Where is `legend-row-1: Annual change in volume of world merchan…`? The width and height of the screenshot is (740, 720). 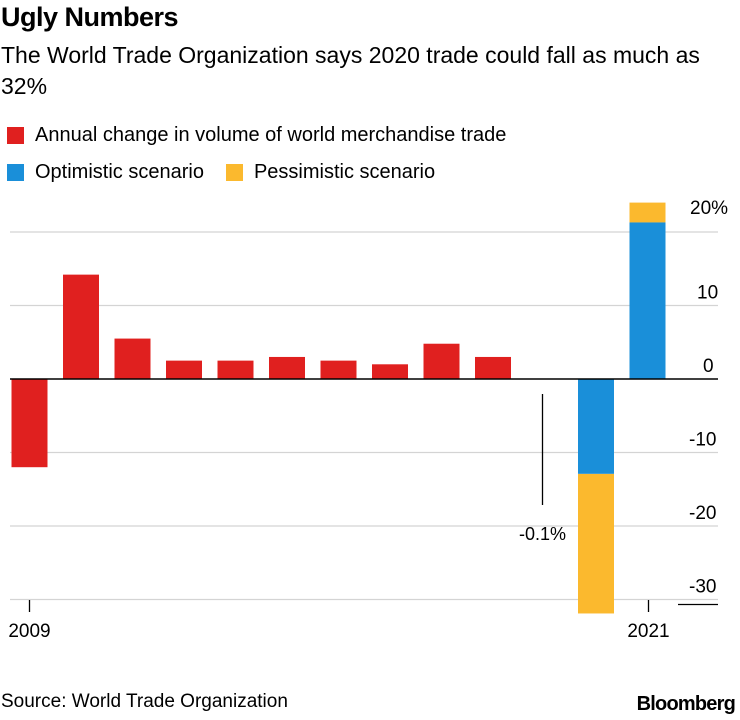 legend-row-1: Annual change in volume of world merchan… is located at coordinates (256, 135).